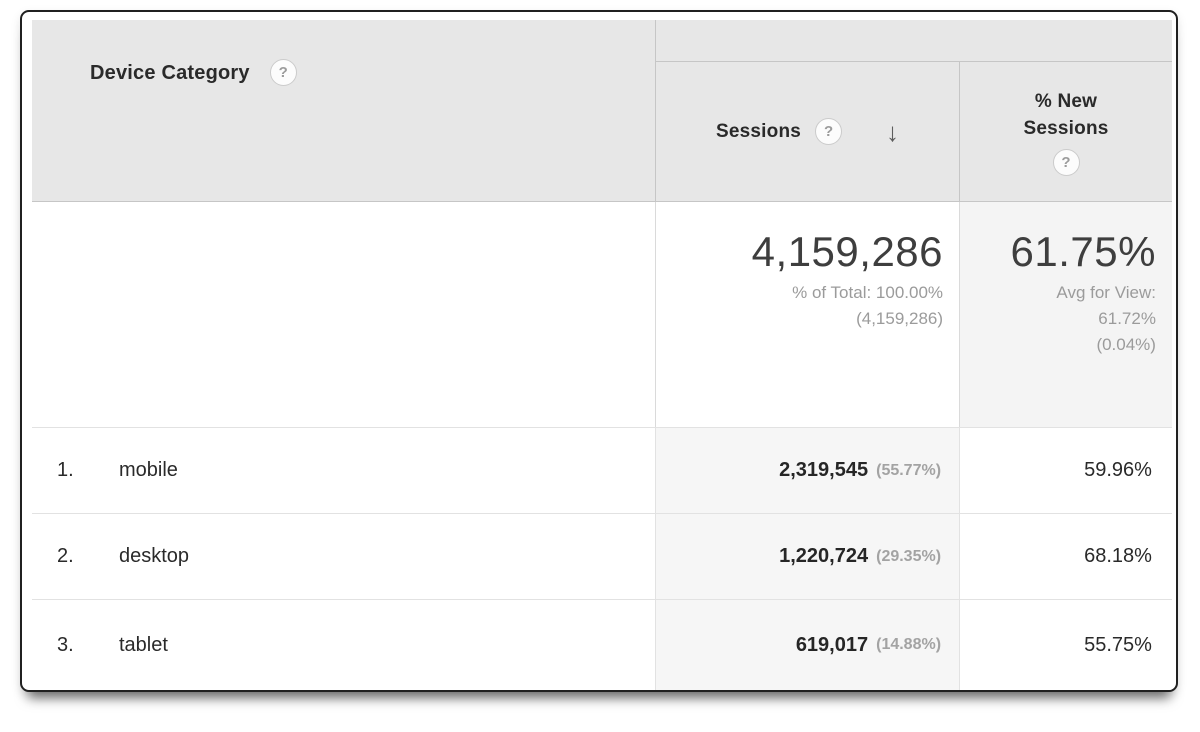 This screenshot has height=732, width=1200. What do you see at coordinates (1106, 292) in the screenshot?
I see `new-sessions-avg-label: Avg for View:` at bounding box center [1106, 292].